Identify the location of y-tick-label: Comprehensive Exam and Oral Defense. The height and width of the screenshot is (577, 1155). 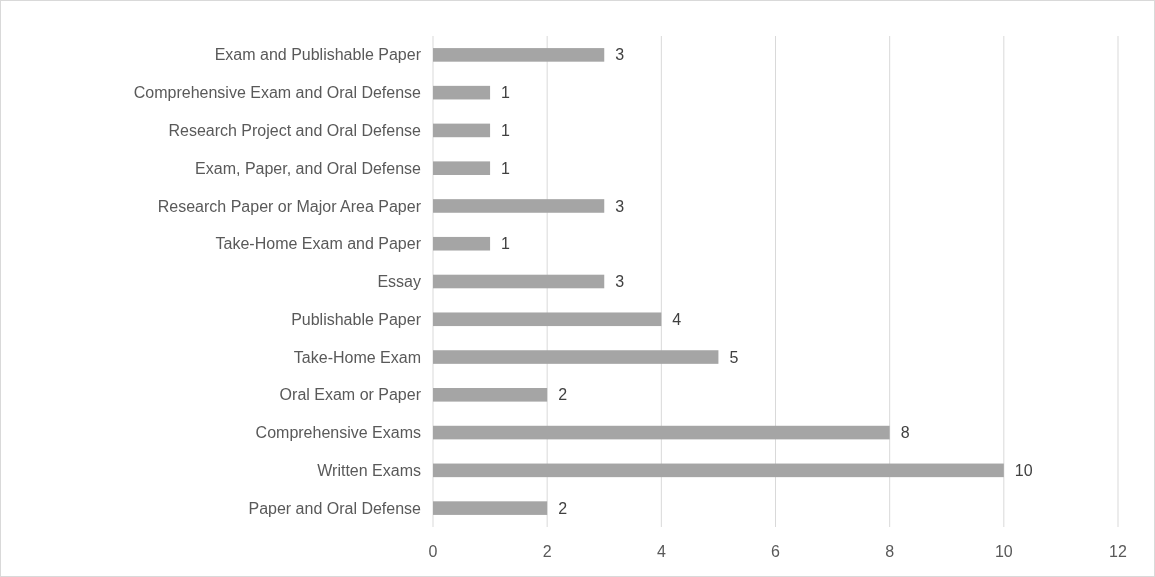
(277, 93).